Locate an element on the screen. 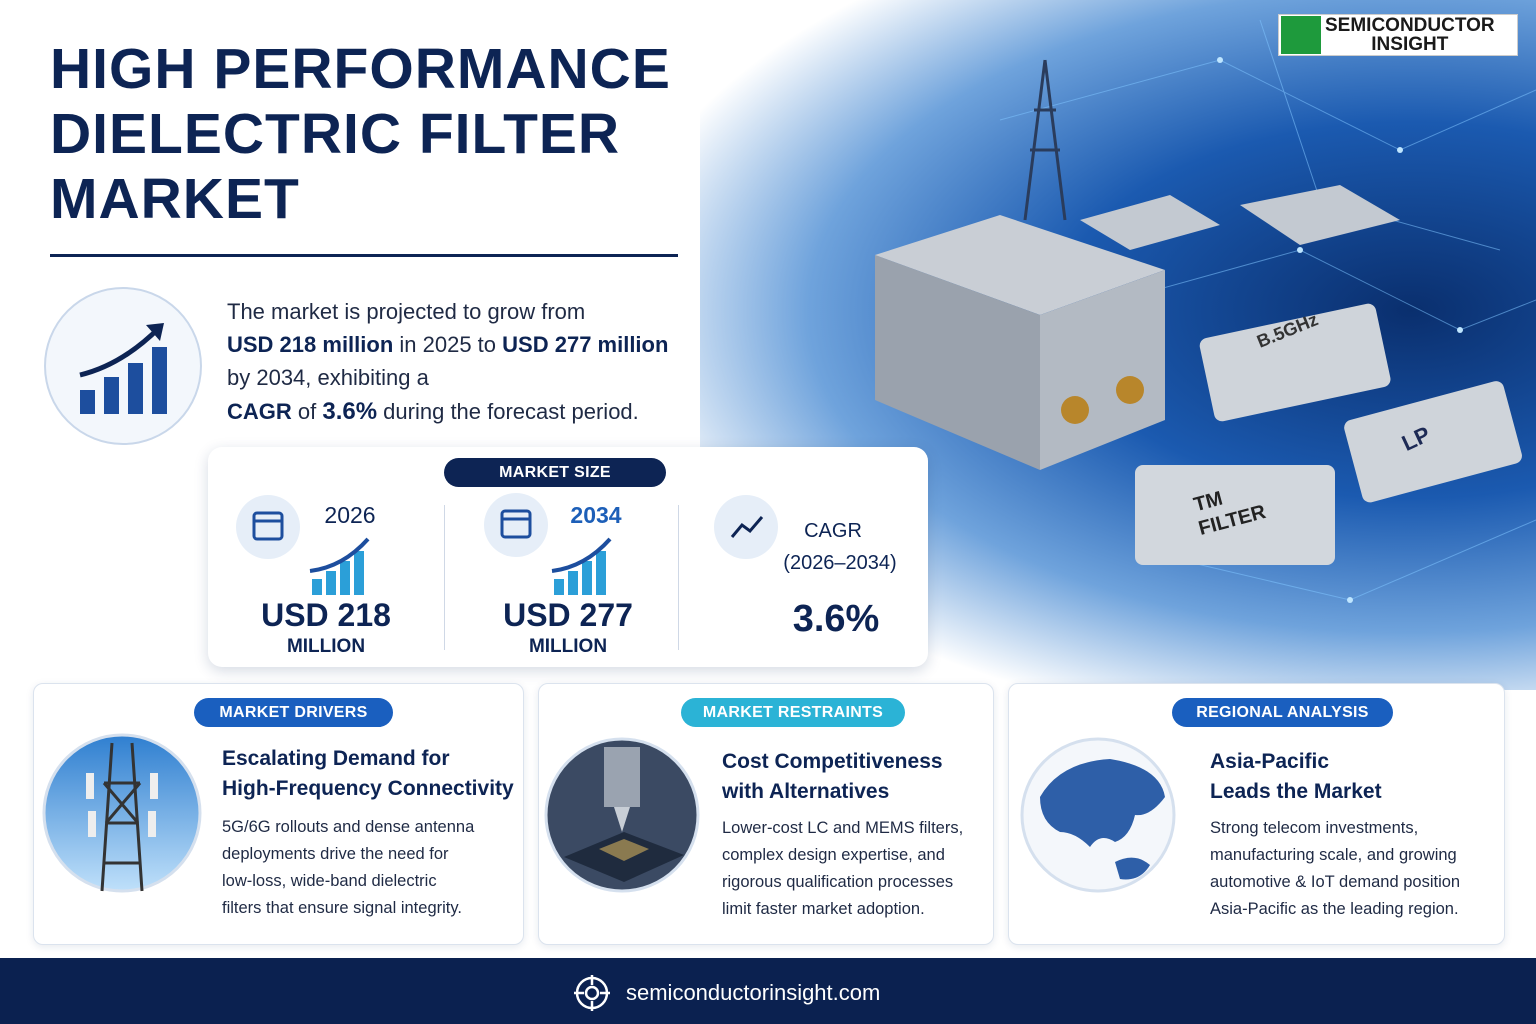 The width and height of the screenshot is (1536, 1024). card-title: Escalating Demand for is located at coordinates (336, 758).